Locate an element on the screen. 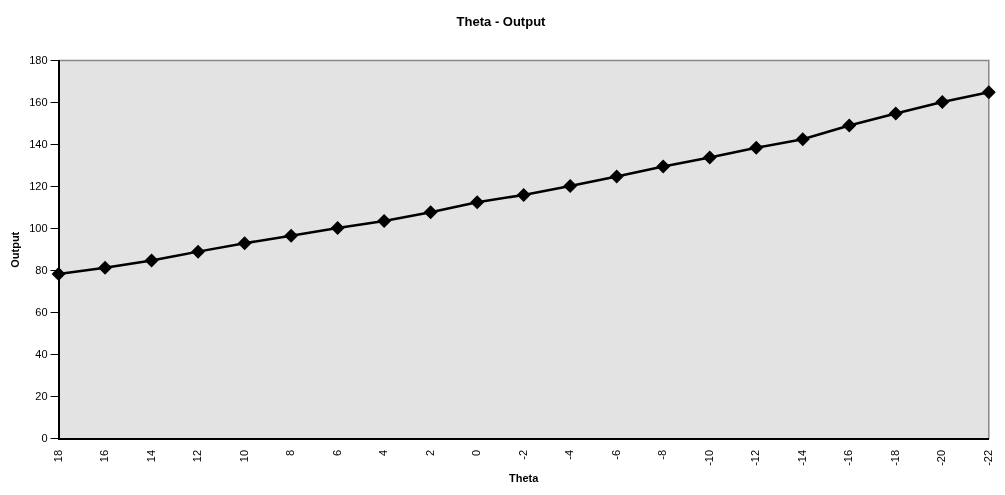 Image resolution: width=1005 pixels, height=495 pixels. x-tick-label: 12 is located at coordinates (197, 456).